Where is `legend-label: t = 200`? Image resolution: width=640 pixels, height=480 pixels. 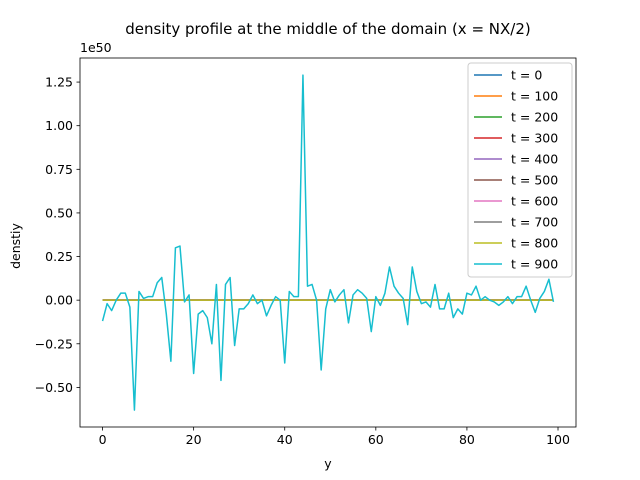
legend-label: t = 200 is located at coordinates (534, 117).